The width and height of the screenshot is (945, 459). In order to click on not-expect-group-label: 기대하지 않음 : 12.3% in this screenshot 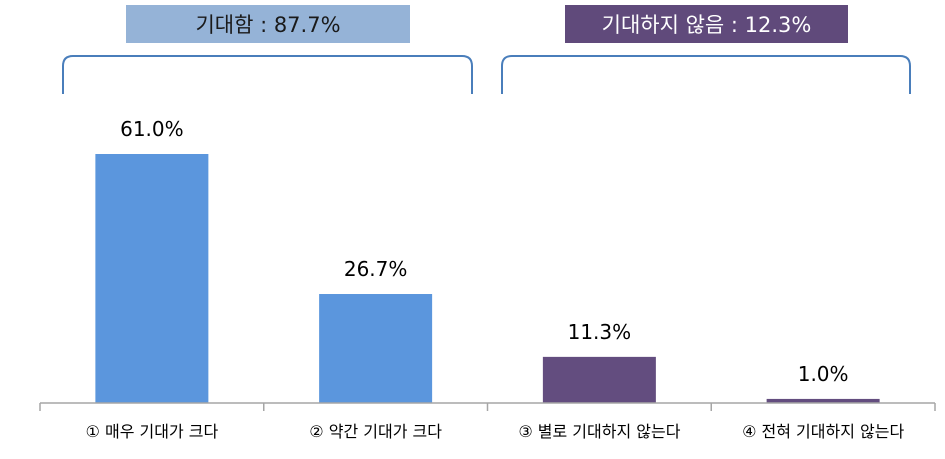, I will do `click(706, 24)`.